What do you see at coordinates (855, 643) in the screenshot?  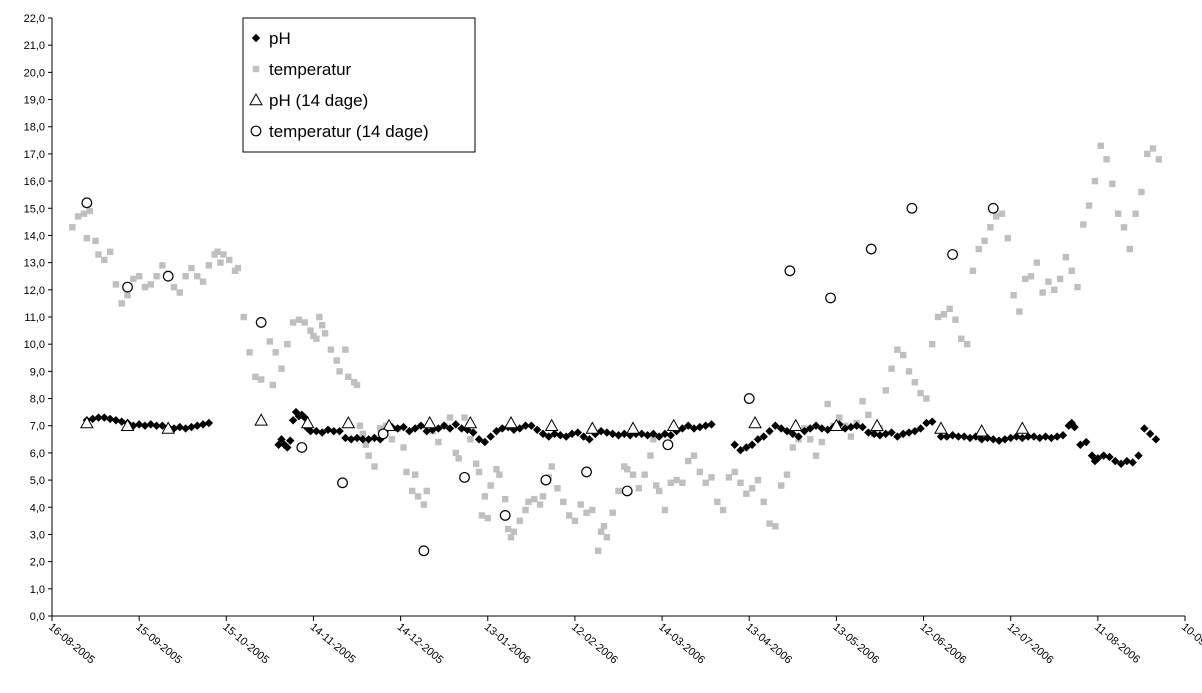 I see `x-tick-label: 13-05-2006` at bounding box center [855, 643].